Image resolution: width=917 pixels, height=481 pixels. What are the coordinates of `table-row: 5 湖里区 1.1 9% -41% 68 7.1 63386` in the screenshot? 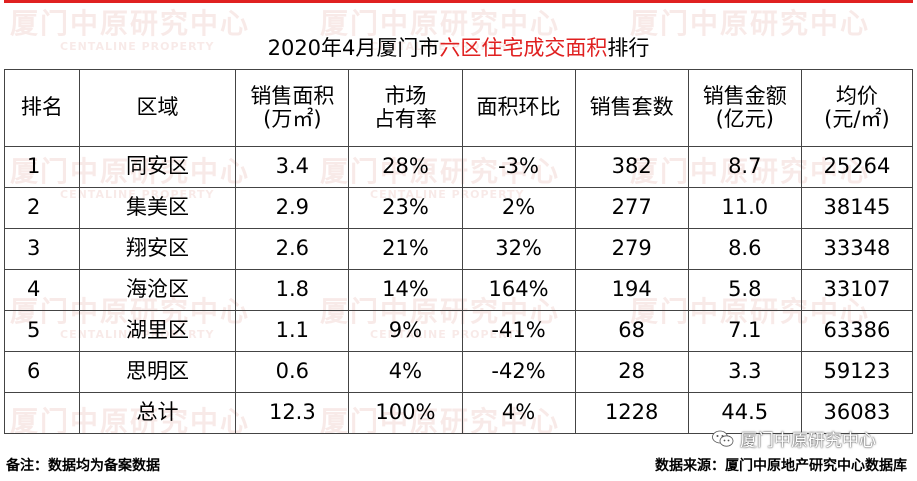 It's located at (459, 331).